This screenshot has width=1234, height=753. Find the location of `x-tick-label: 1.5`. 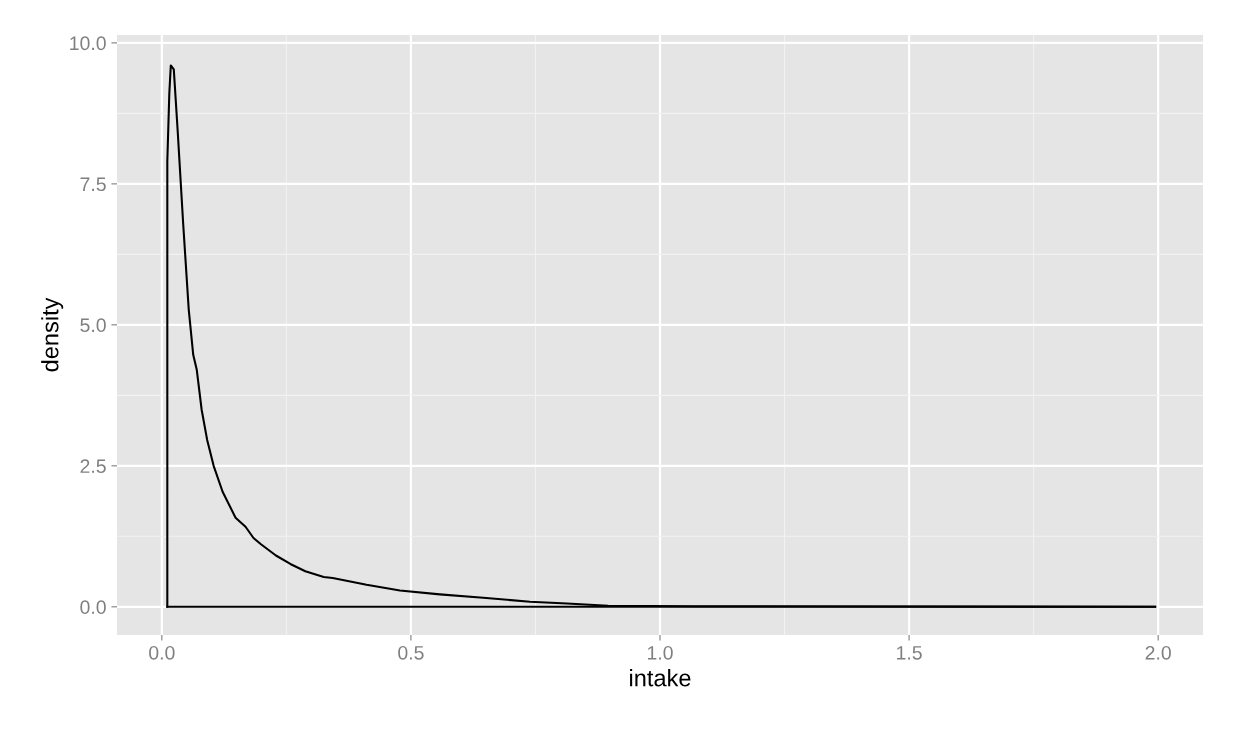

x-tick-label: 1.5 is located at coordinates (909, 653).